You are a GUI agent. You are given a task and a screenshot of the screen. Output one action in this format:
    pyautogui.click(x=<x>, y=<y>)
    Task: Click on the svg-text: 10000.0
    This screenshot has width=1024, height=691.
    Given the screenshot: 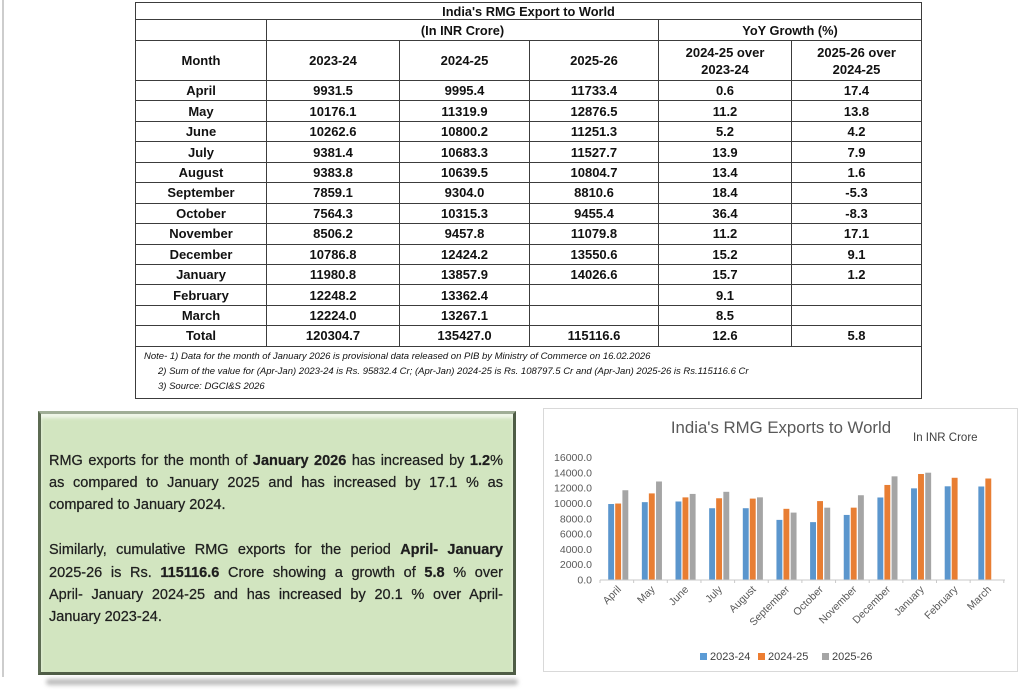 What is the action you would take?
    pyautogui.click(x=573, y=504)
    